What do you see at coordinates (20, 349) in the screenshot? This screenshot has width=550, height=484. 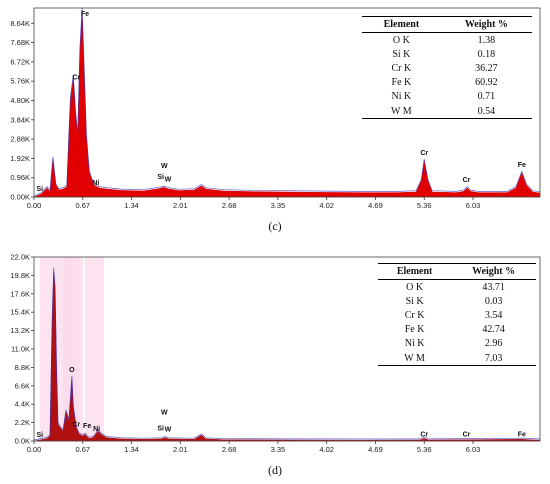 I see `y-tick-label: 11.0K` at bounding box center [20, 349].